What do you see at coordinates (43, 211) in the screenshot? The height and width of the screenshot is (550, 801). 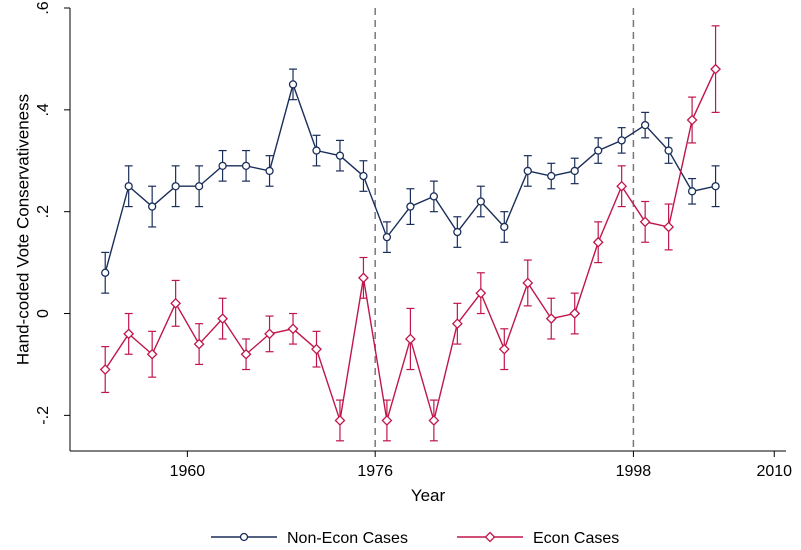 I see `y-tick-label: .2` at bounding box center [43, 211].